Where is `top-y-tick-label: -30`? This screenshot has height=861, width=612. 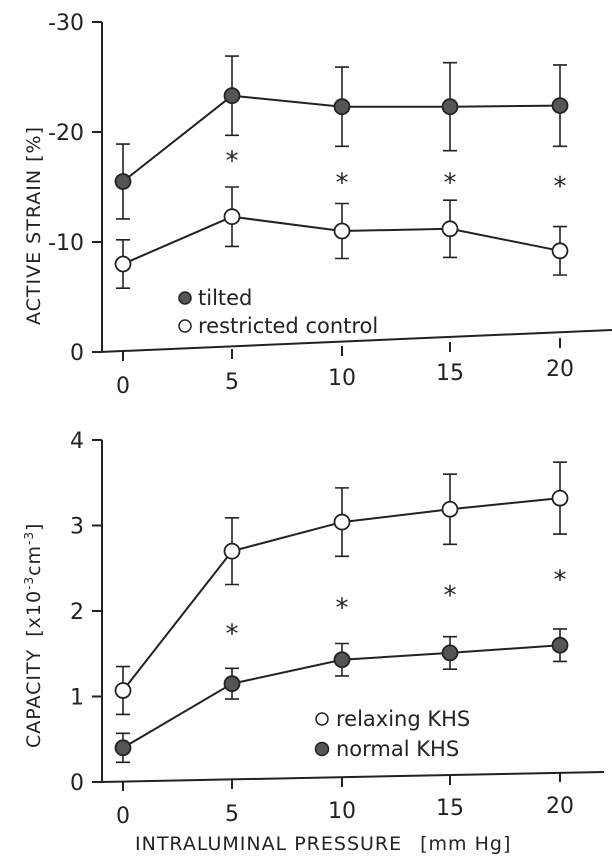 top-y-tick-label: -30 is located at coordinates (66, 23).